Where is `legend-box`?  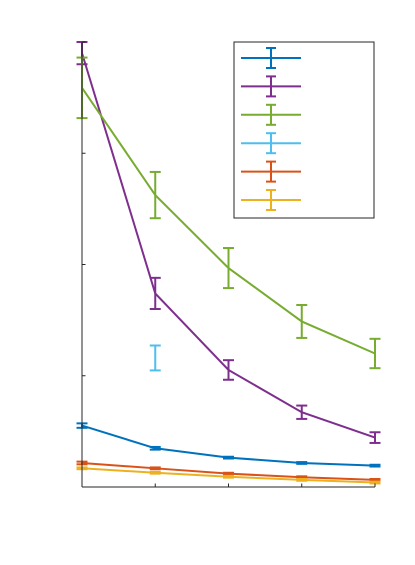 legend-box is located at coordinates (304, 130).